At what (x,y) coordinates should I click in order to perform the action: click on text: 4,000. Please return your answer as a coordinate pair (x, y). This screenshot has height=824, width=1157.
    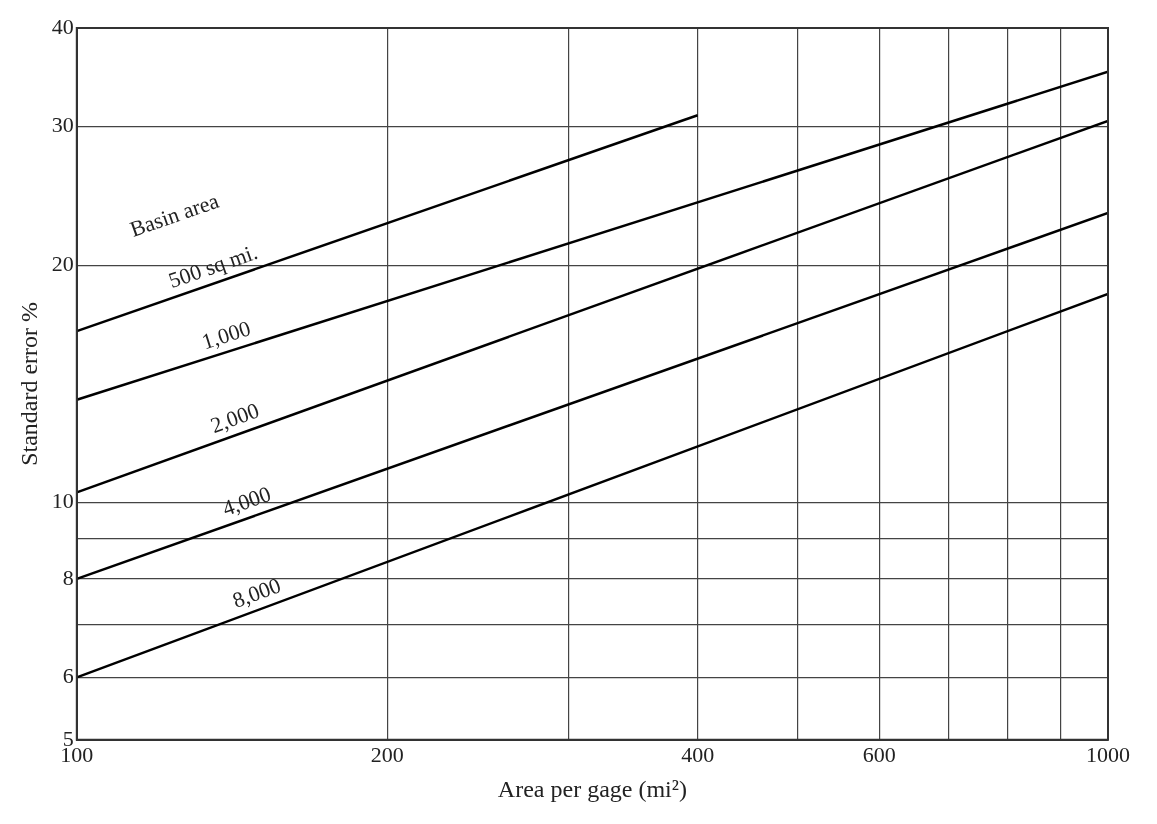
    Looking at the image, I should click on (246, 501).